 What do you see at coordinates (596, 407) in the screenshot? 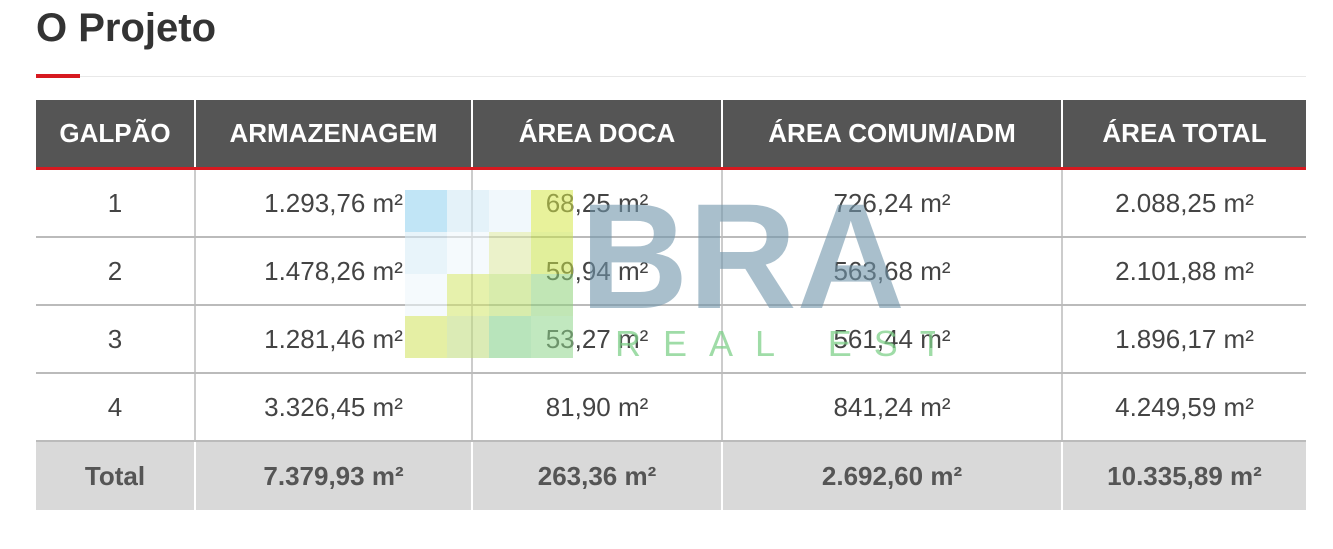
I see `table-cell: 81,90 m²` at bounding box center [596, 407].